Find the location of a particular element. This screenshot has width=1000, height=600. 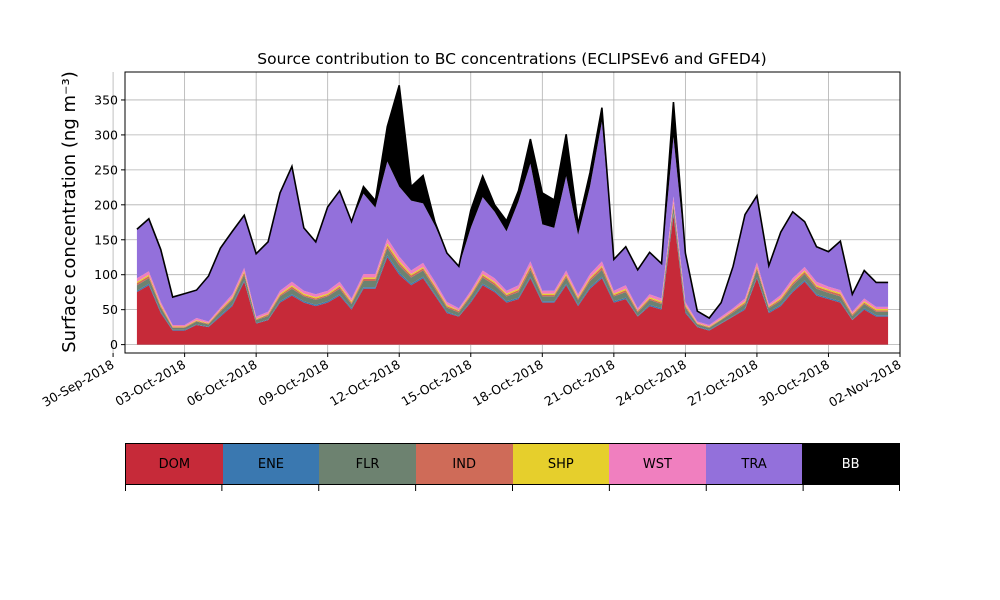

y-tick-label: 350 is located at coordinates (106, 99).